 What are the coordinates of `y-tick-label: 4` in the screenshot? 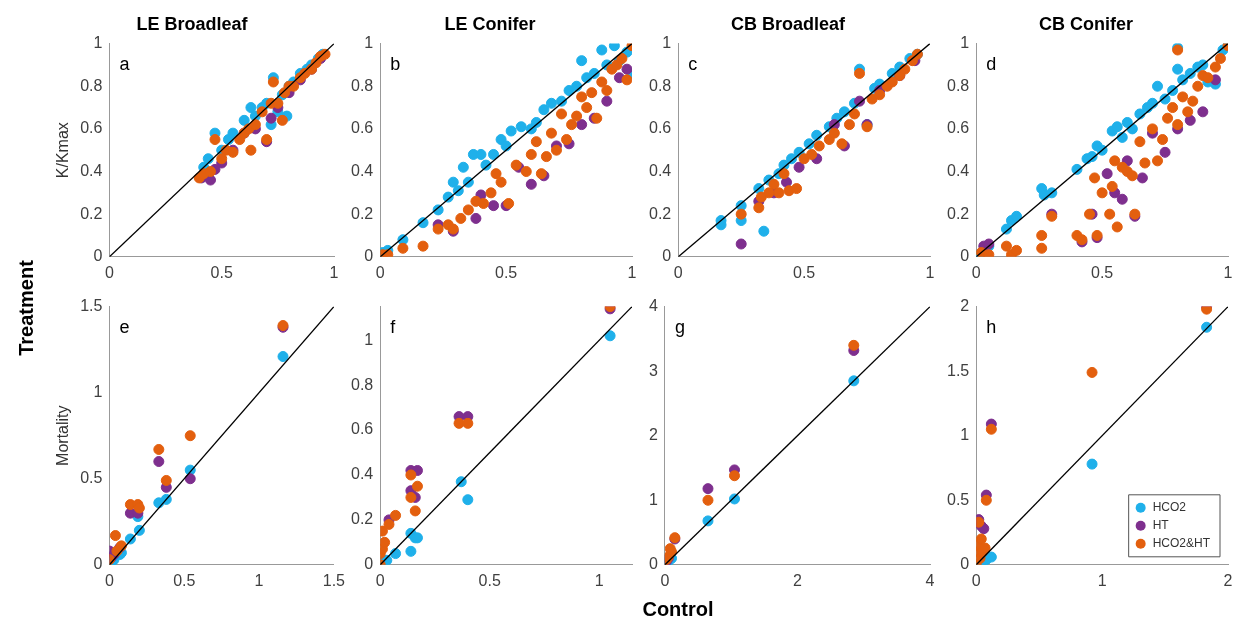 It's located at (653, 306).